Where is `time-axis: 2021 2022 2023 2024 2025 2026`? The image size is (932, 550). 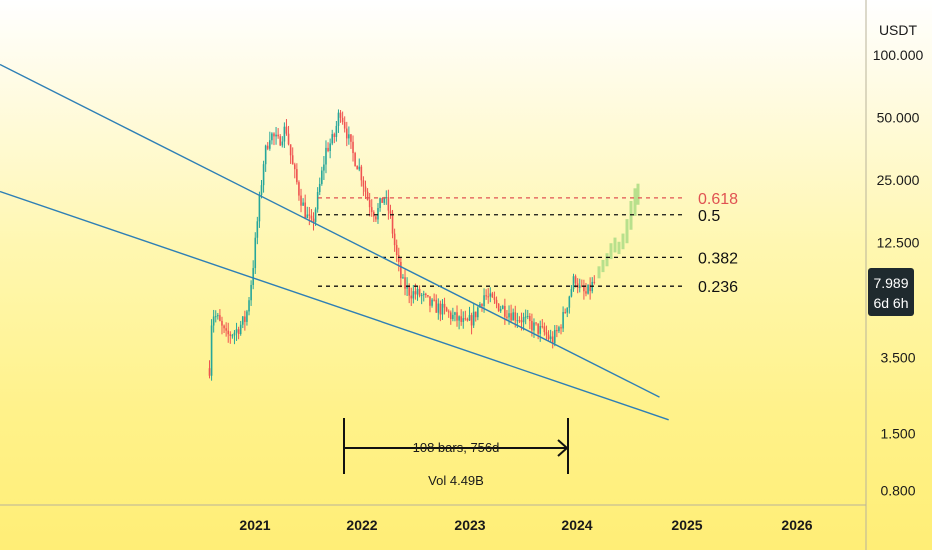
time-axis: 2021 2022 2023 2024 2025 2026 is located at coordinates (433, 518).